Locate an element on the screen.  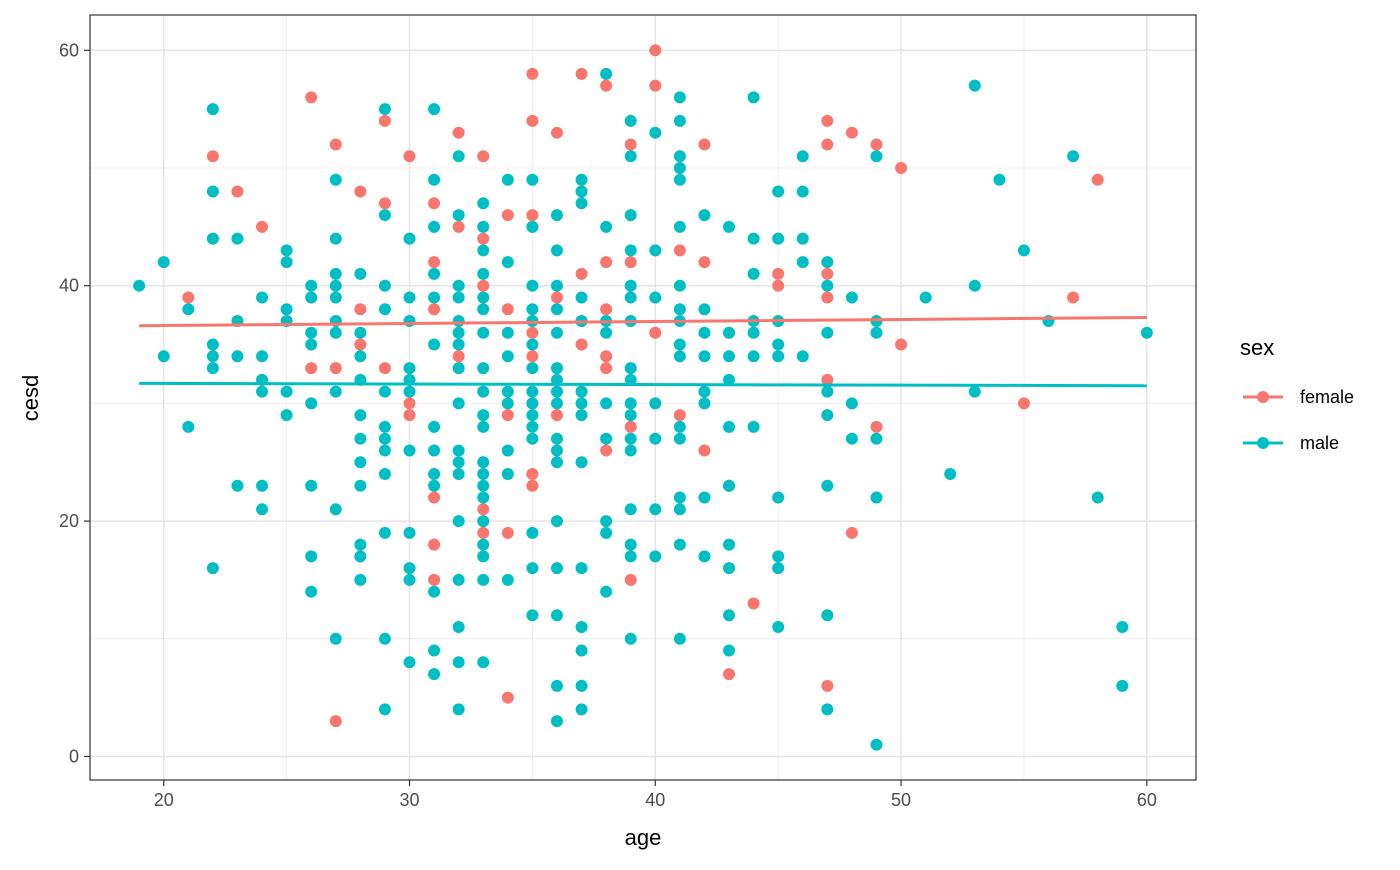
legend-title: sex is located at coordinates (1257, 347).